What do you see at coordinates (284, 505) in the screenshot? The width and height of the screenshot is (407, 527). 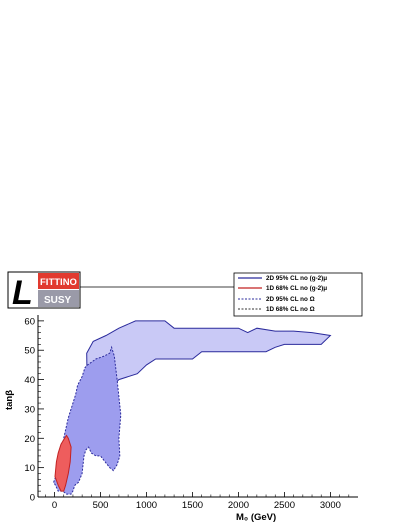 I see `x-tick-label: 2500` at bounding box center [284, 505].